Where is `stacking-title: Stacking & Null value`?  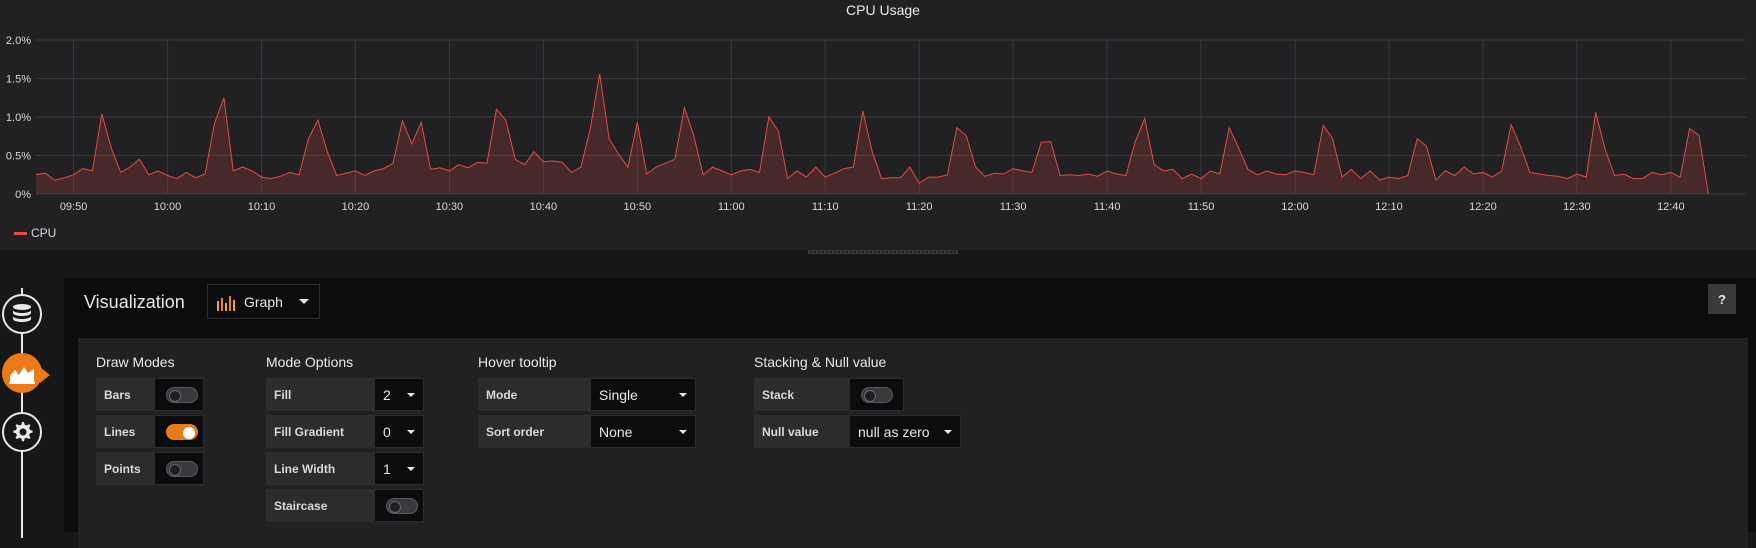 stacking-title: Stacking & Null value is located at coordinates (820, 362).